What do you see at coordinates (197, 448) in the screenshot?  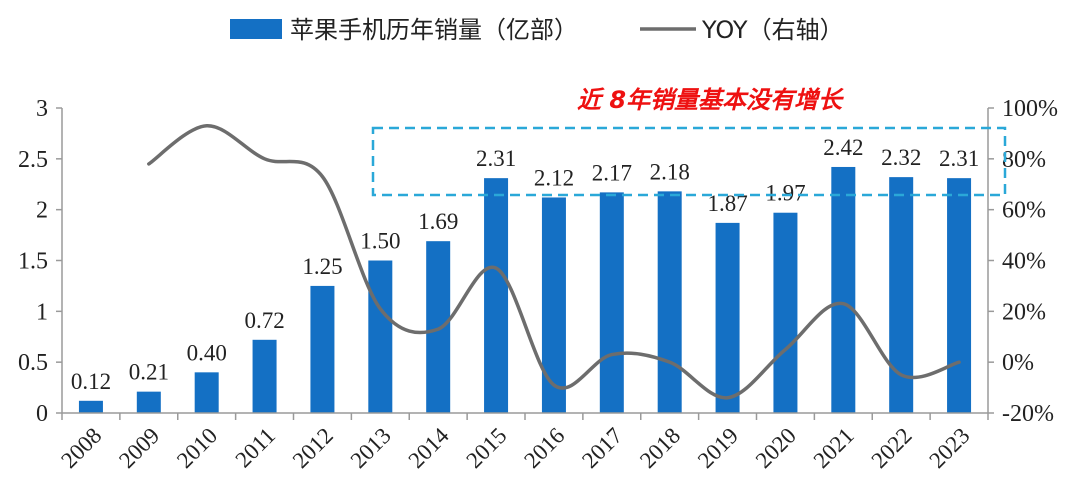 I see `x-tick-label: 2010` at bounding box center [197, 448].